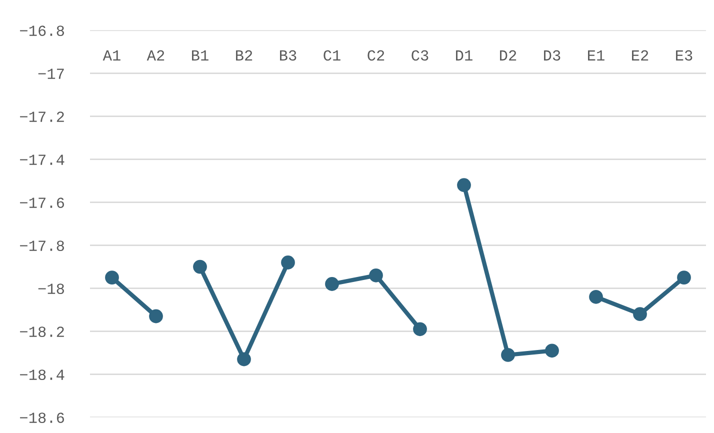  Describe the element at coordinates (464, 55) in the screenshot. I see `x-tick-label: D1` at that location.